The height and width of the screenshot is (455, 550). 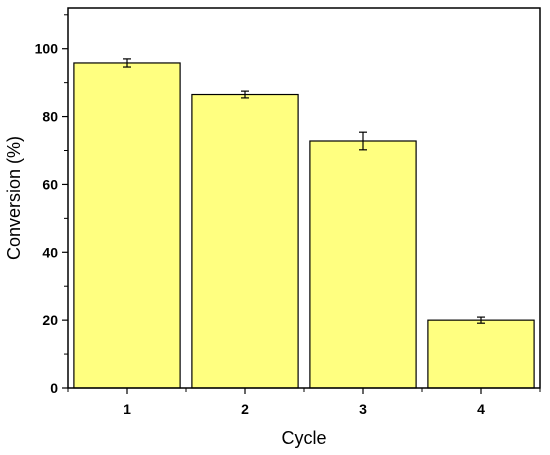 What do you see at coordinates (245, 409) in the screenshot?
I see `x-tick-label: 2` at bounding box center [245, 409].